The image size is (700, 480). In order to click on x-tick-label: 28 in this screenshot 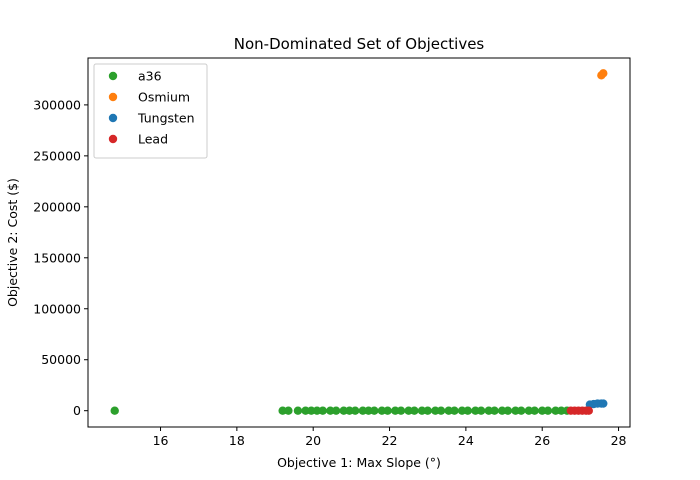, I will do `click(619, 440)`.